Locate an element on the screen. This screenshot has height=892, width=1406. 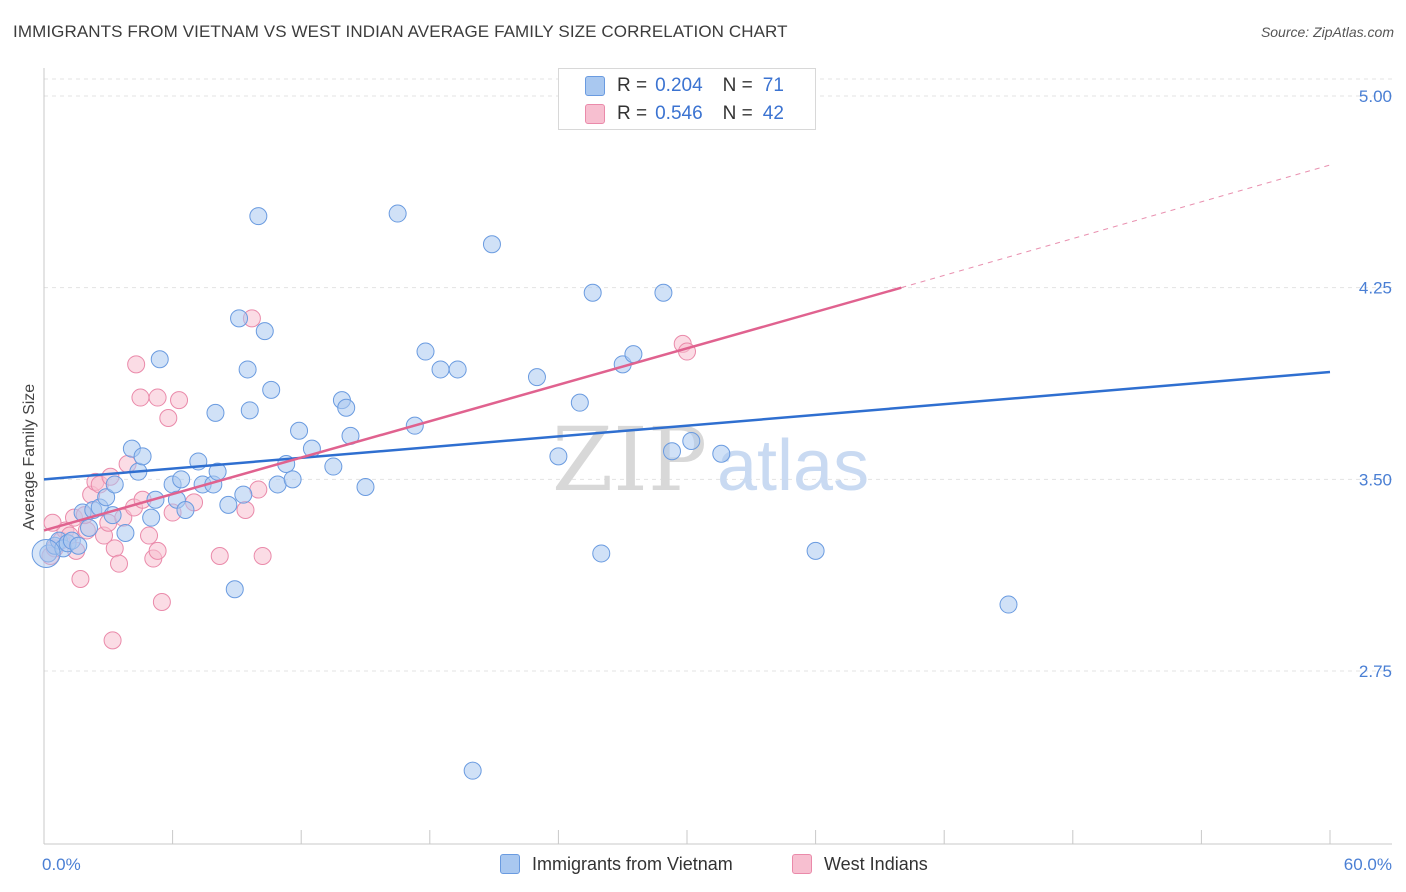
n-value: 71 is located at coordinates (773, 85).